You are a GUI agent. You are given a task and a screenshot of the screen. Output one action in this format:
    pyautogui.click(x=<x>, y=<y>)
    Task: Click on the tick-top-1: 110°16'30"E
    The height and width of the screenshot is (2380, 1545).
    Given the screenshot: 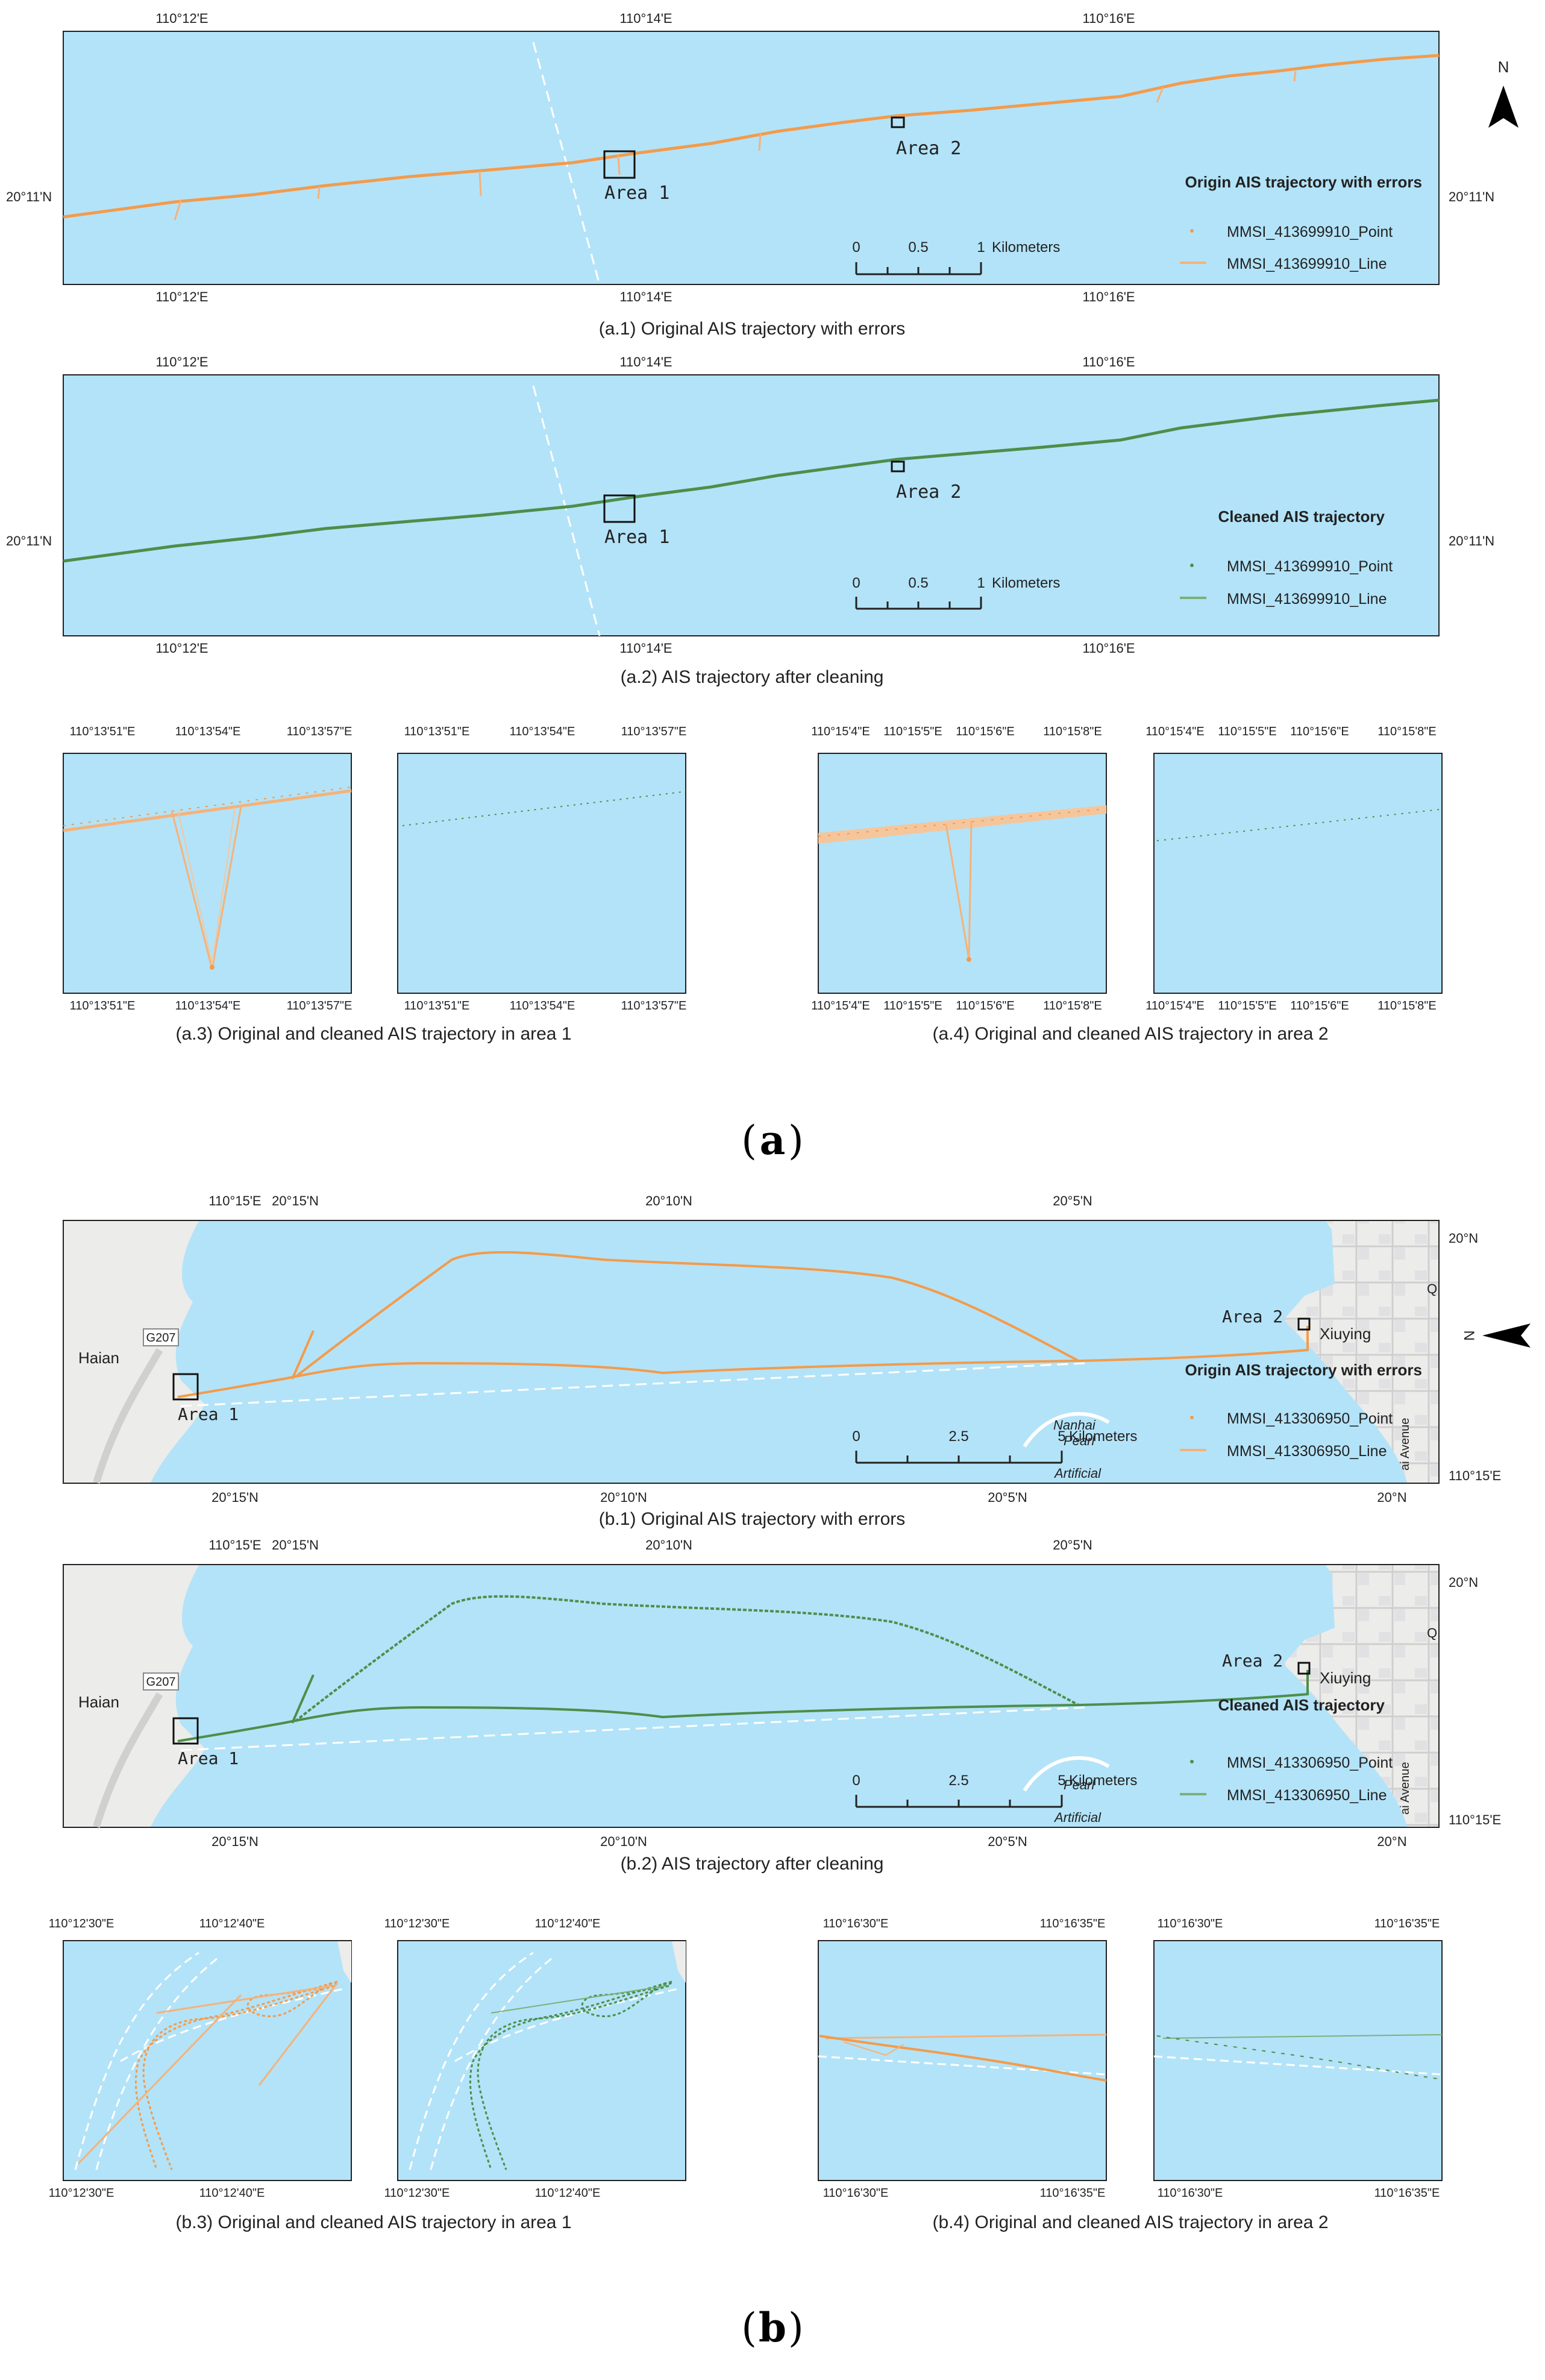 What is the action you would take?
    pyautogui.click(x=856, y=1924)
    